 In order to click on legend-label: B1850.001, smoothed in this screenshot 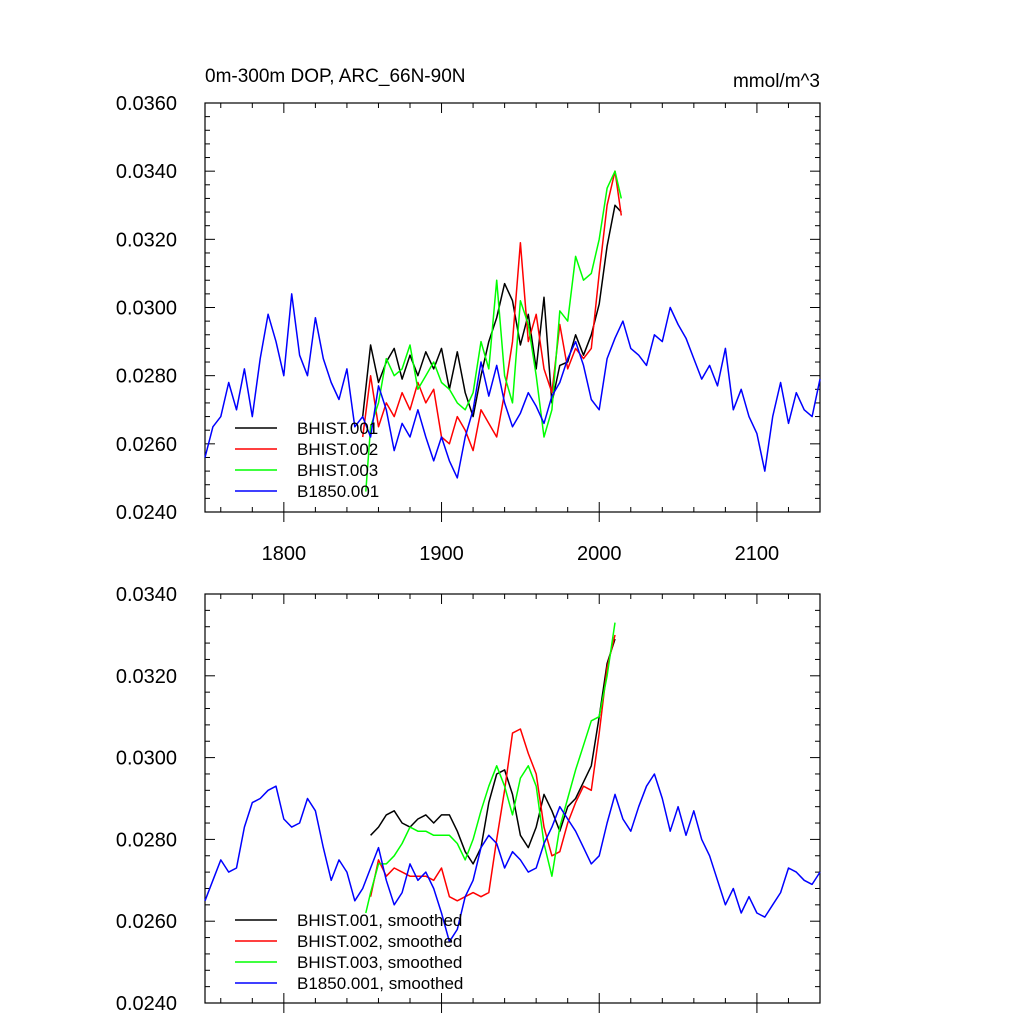, I will do `click(380, 983)`.